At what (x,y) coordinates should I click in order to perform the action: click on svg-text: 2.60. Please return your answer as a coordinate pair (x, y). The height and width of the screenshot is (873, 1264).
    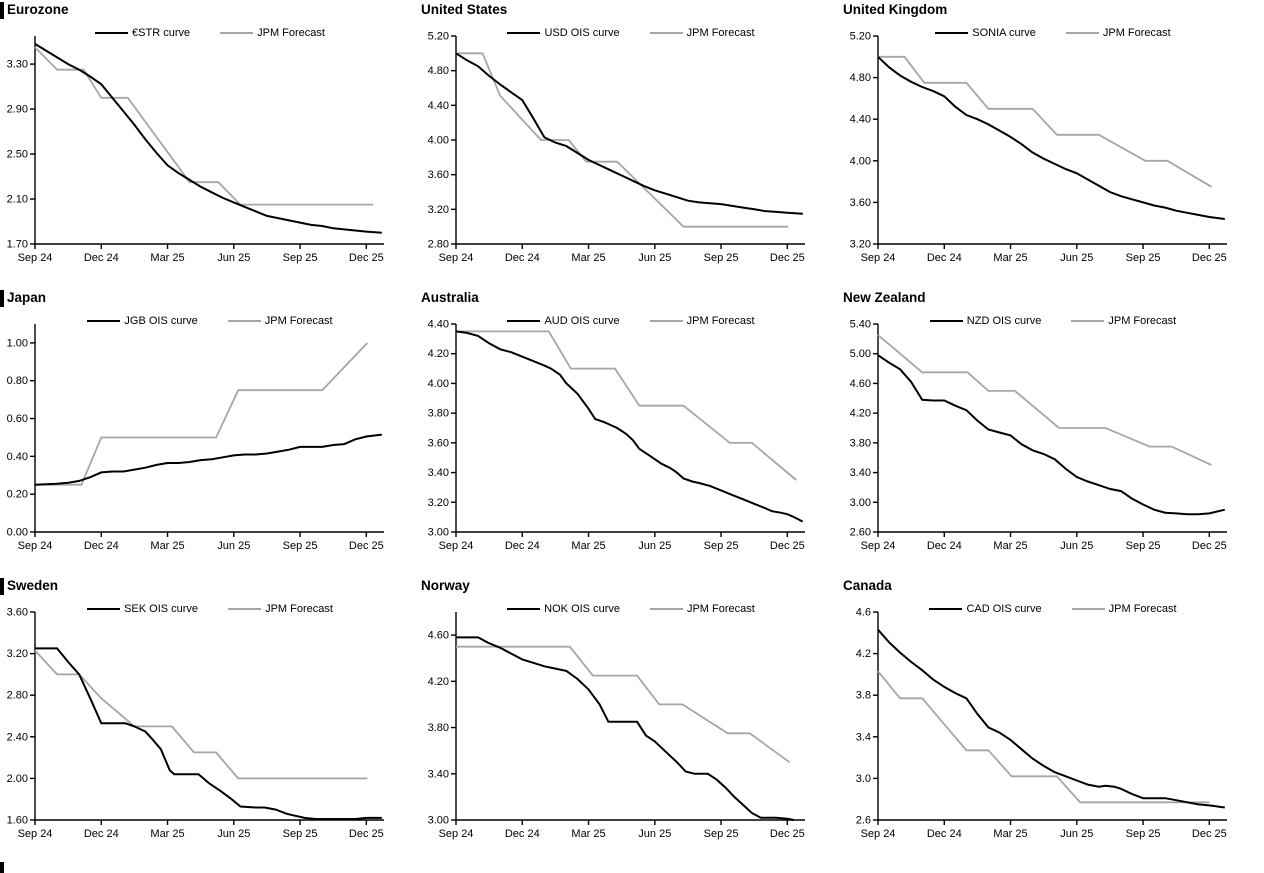
    Looking at the image, I should click on (860, 533).